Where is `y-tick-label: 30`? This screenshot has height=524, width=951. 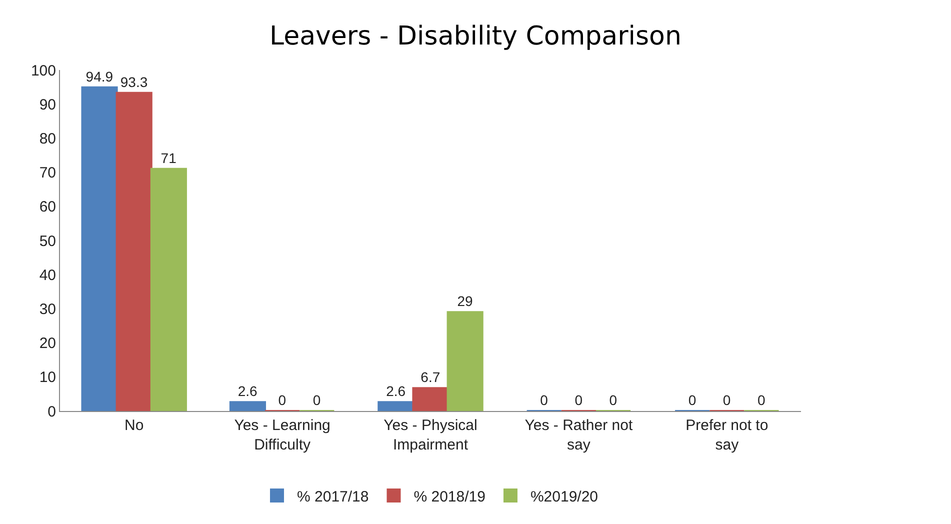
y-tick-label: 30 is located at coordinates (47, 309).